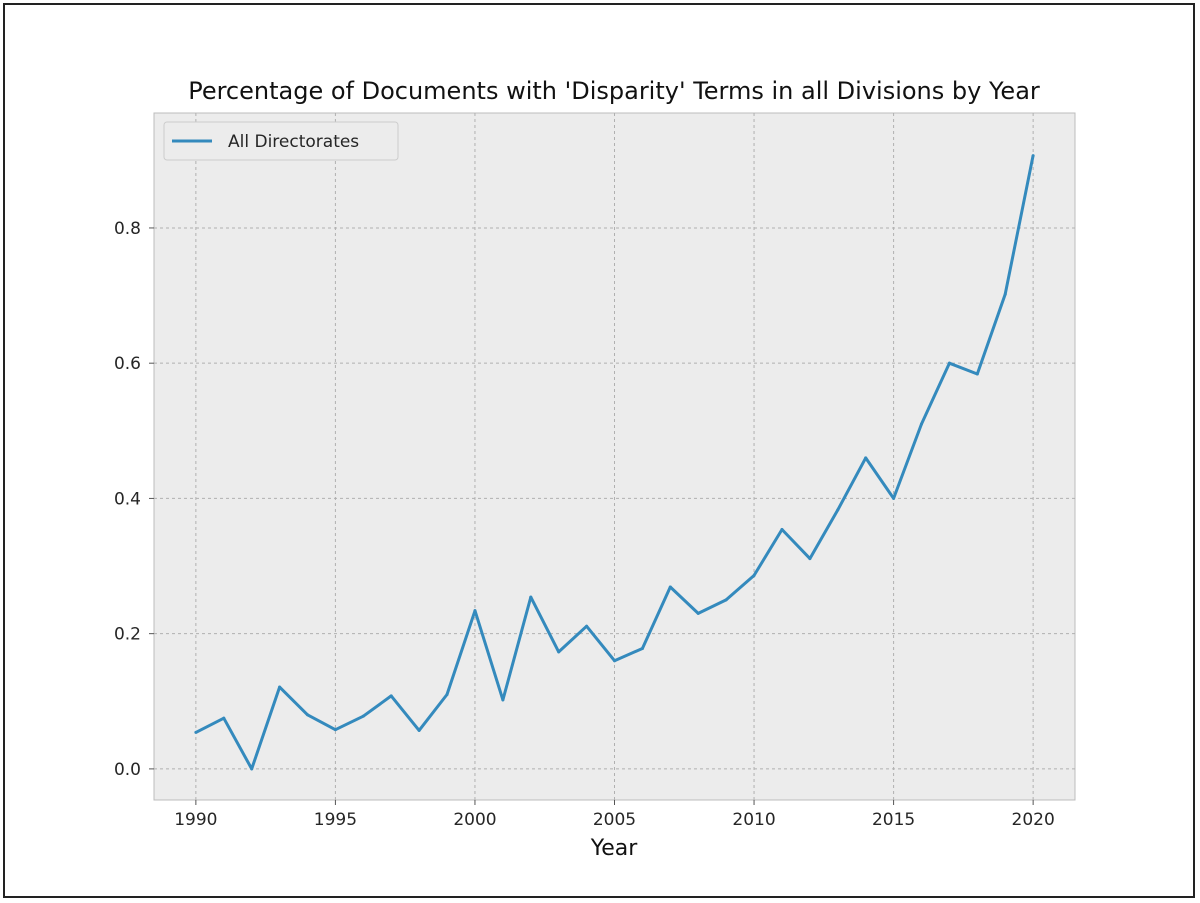 The width and height of the screenshot is (1200, 903). What do you see at coordinates (195, 820) in the screenshot?
I see `x-tick-label: 1990` at bounding box center [195, 820].